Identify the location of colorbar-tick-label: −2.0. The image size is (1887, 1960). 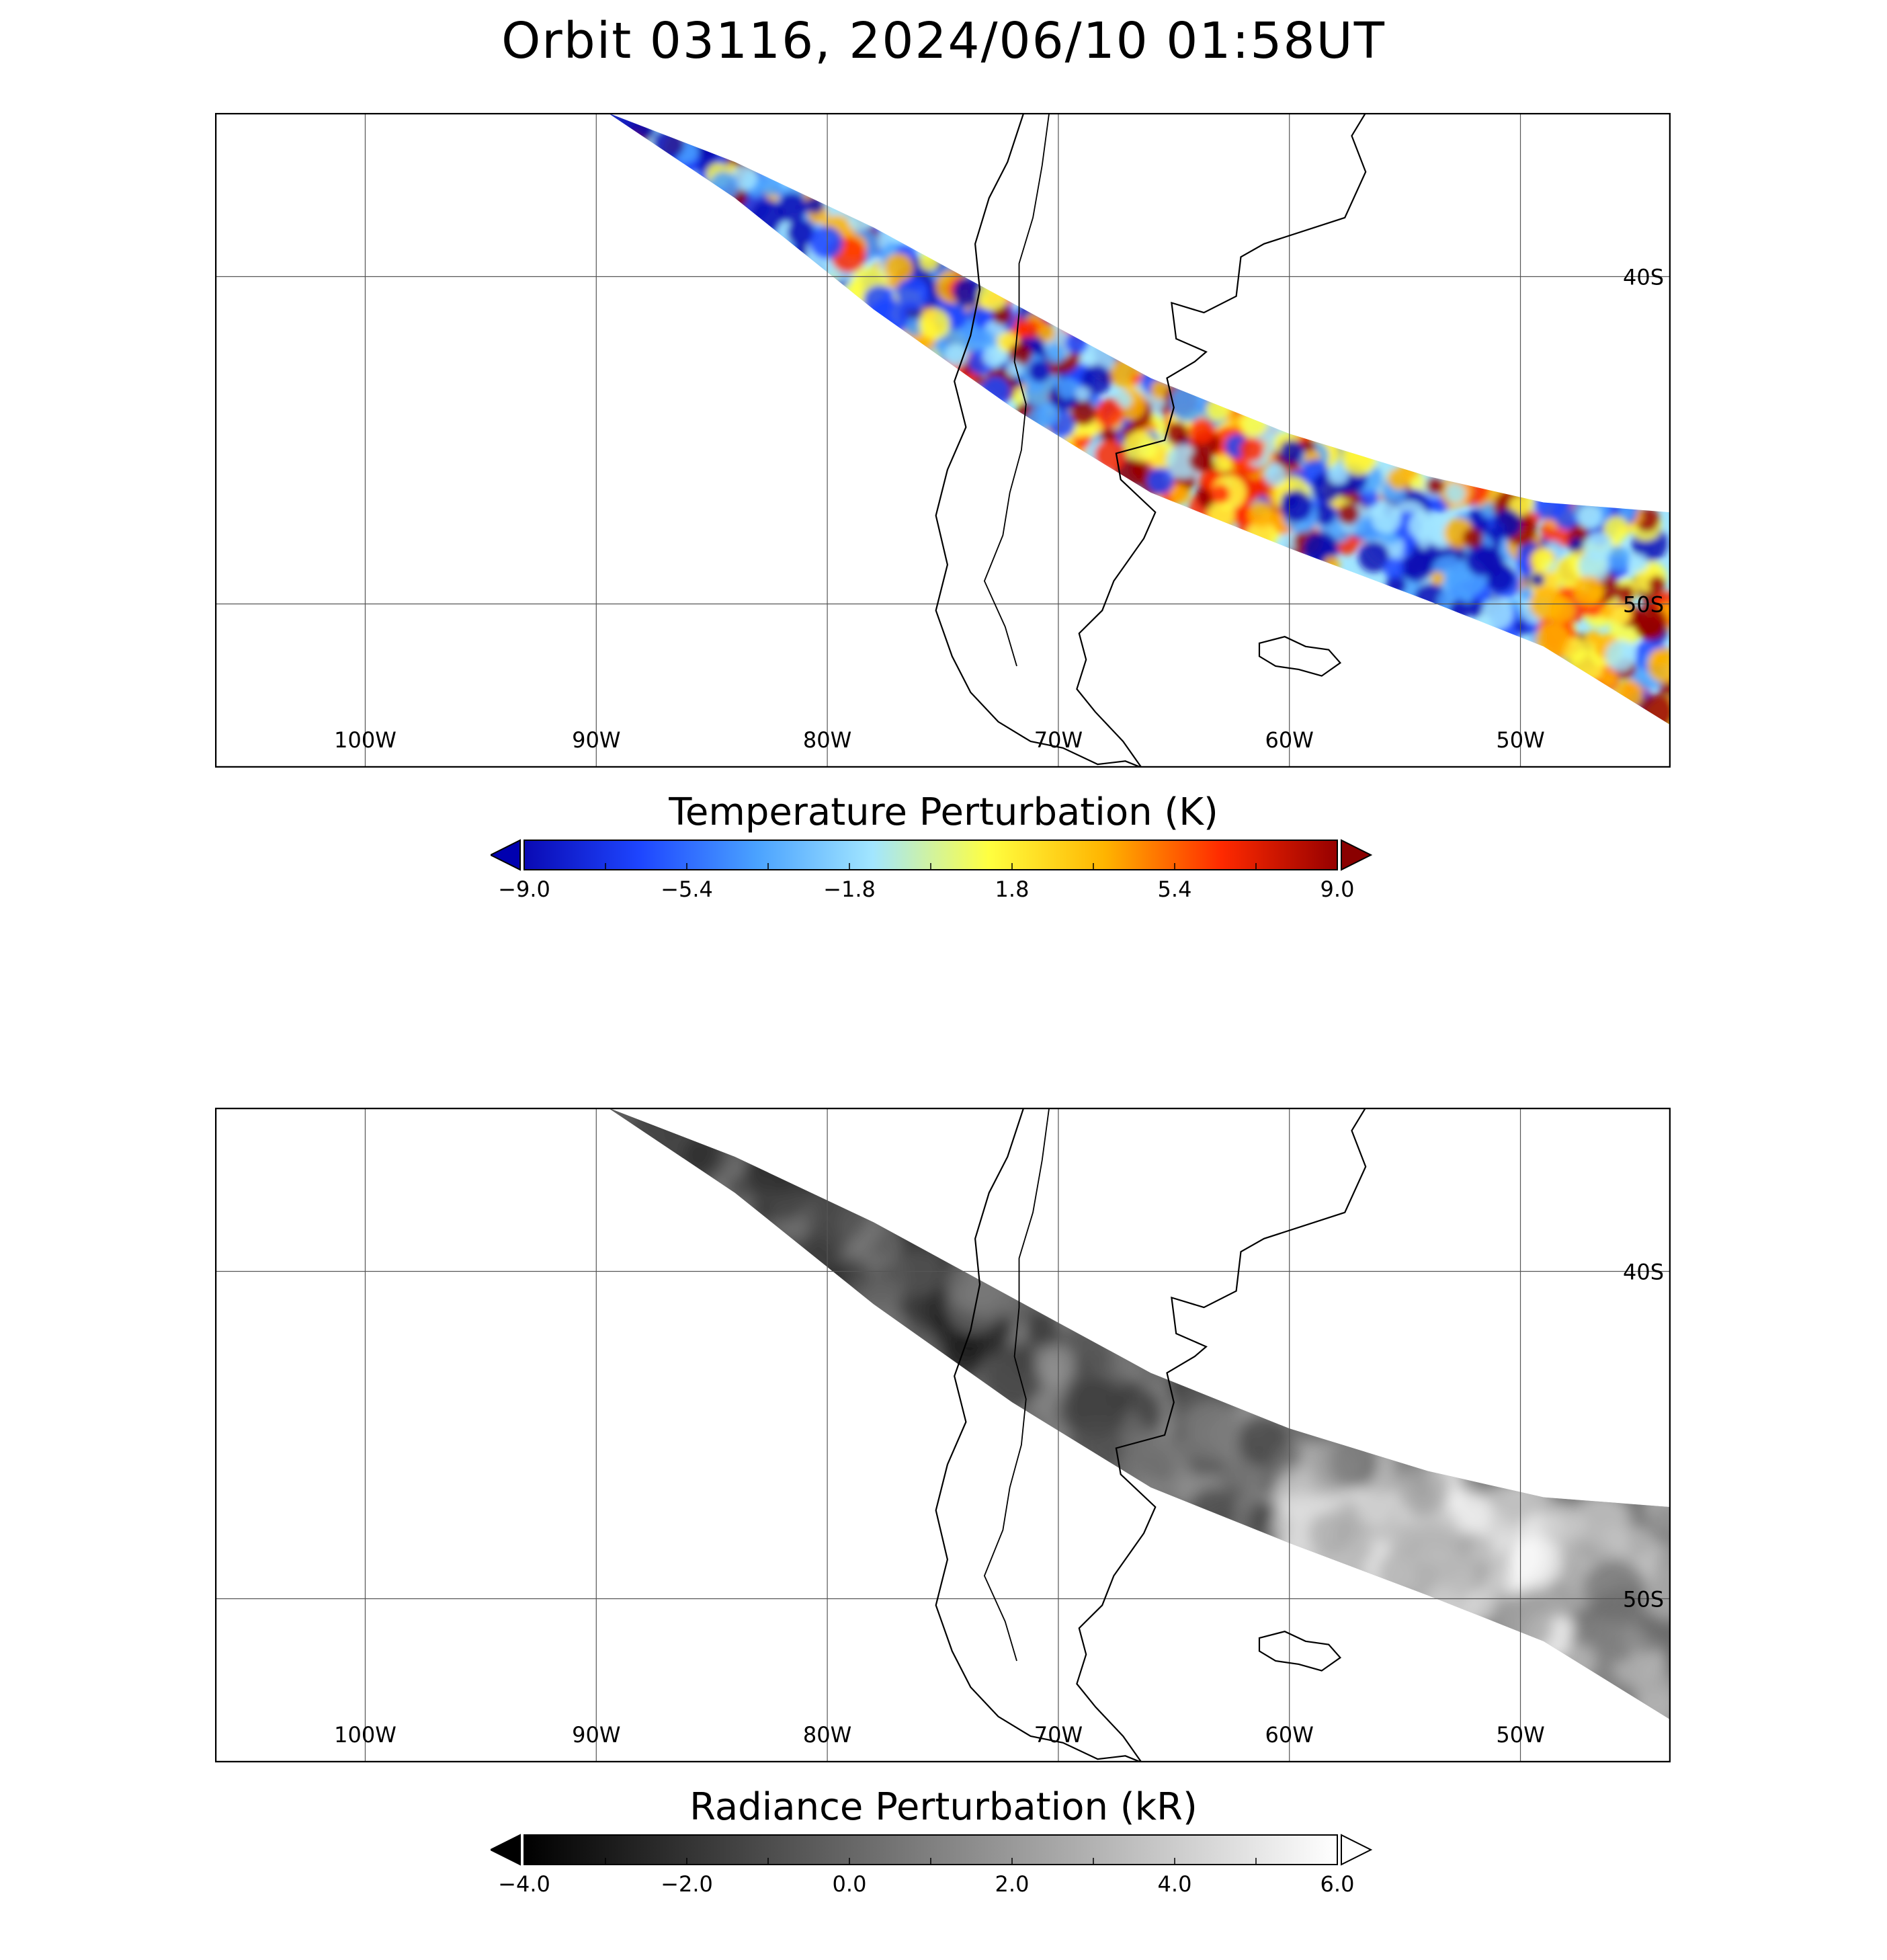
(687, 1884).